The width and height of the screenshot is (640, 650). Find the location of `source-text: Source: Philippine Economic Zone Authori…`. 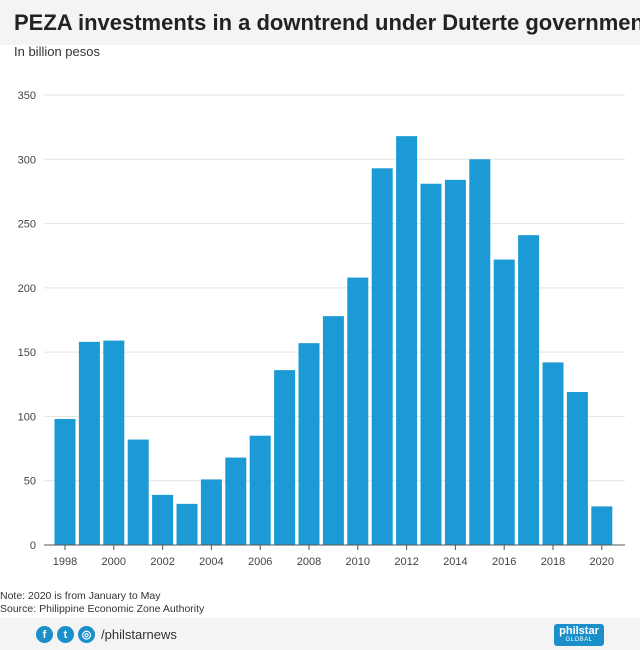

source-text: Source: Philippine Economic Zone Authori… is located at coordinates (102, 609).